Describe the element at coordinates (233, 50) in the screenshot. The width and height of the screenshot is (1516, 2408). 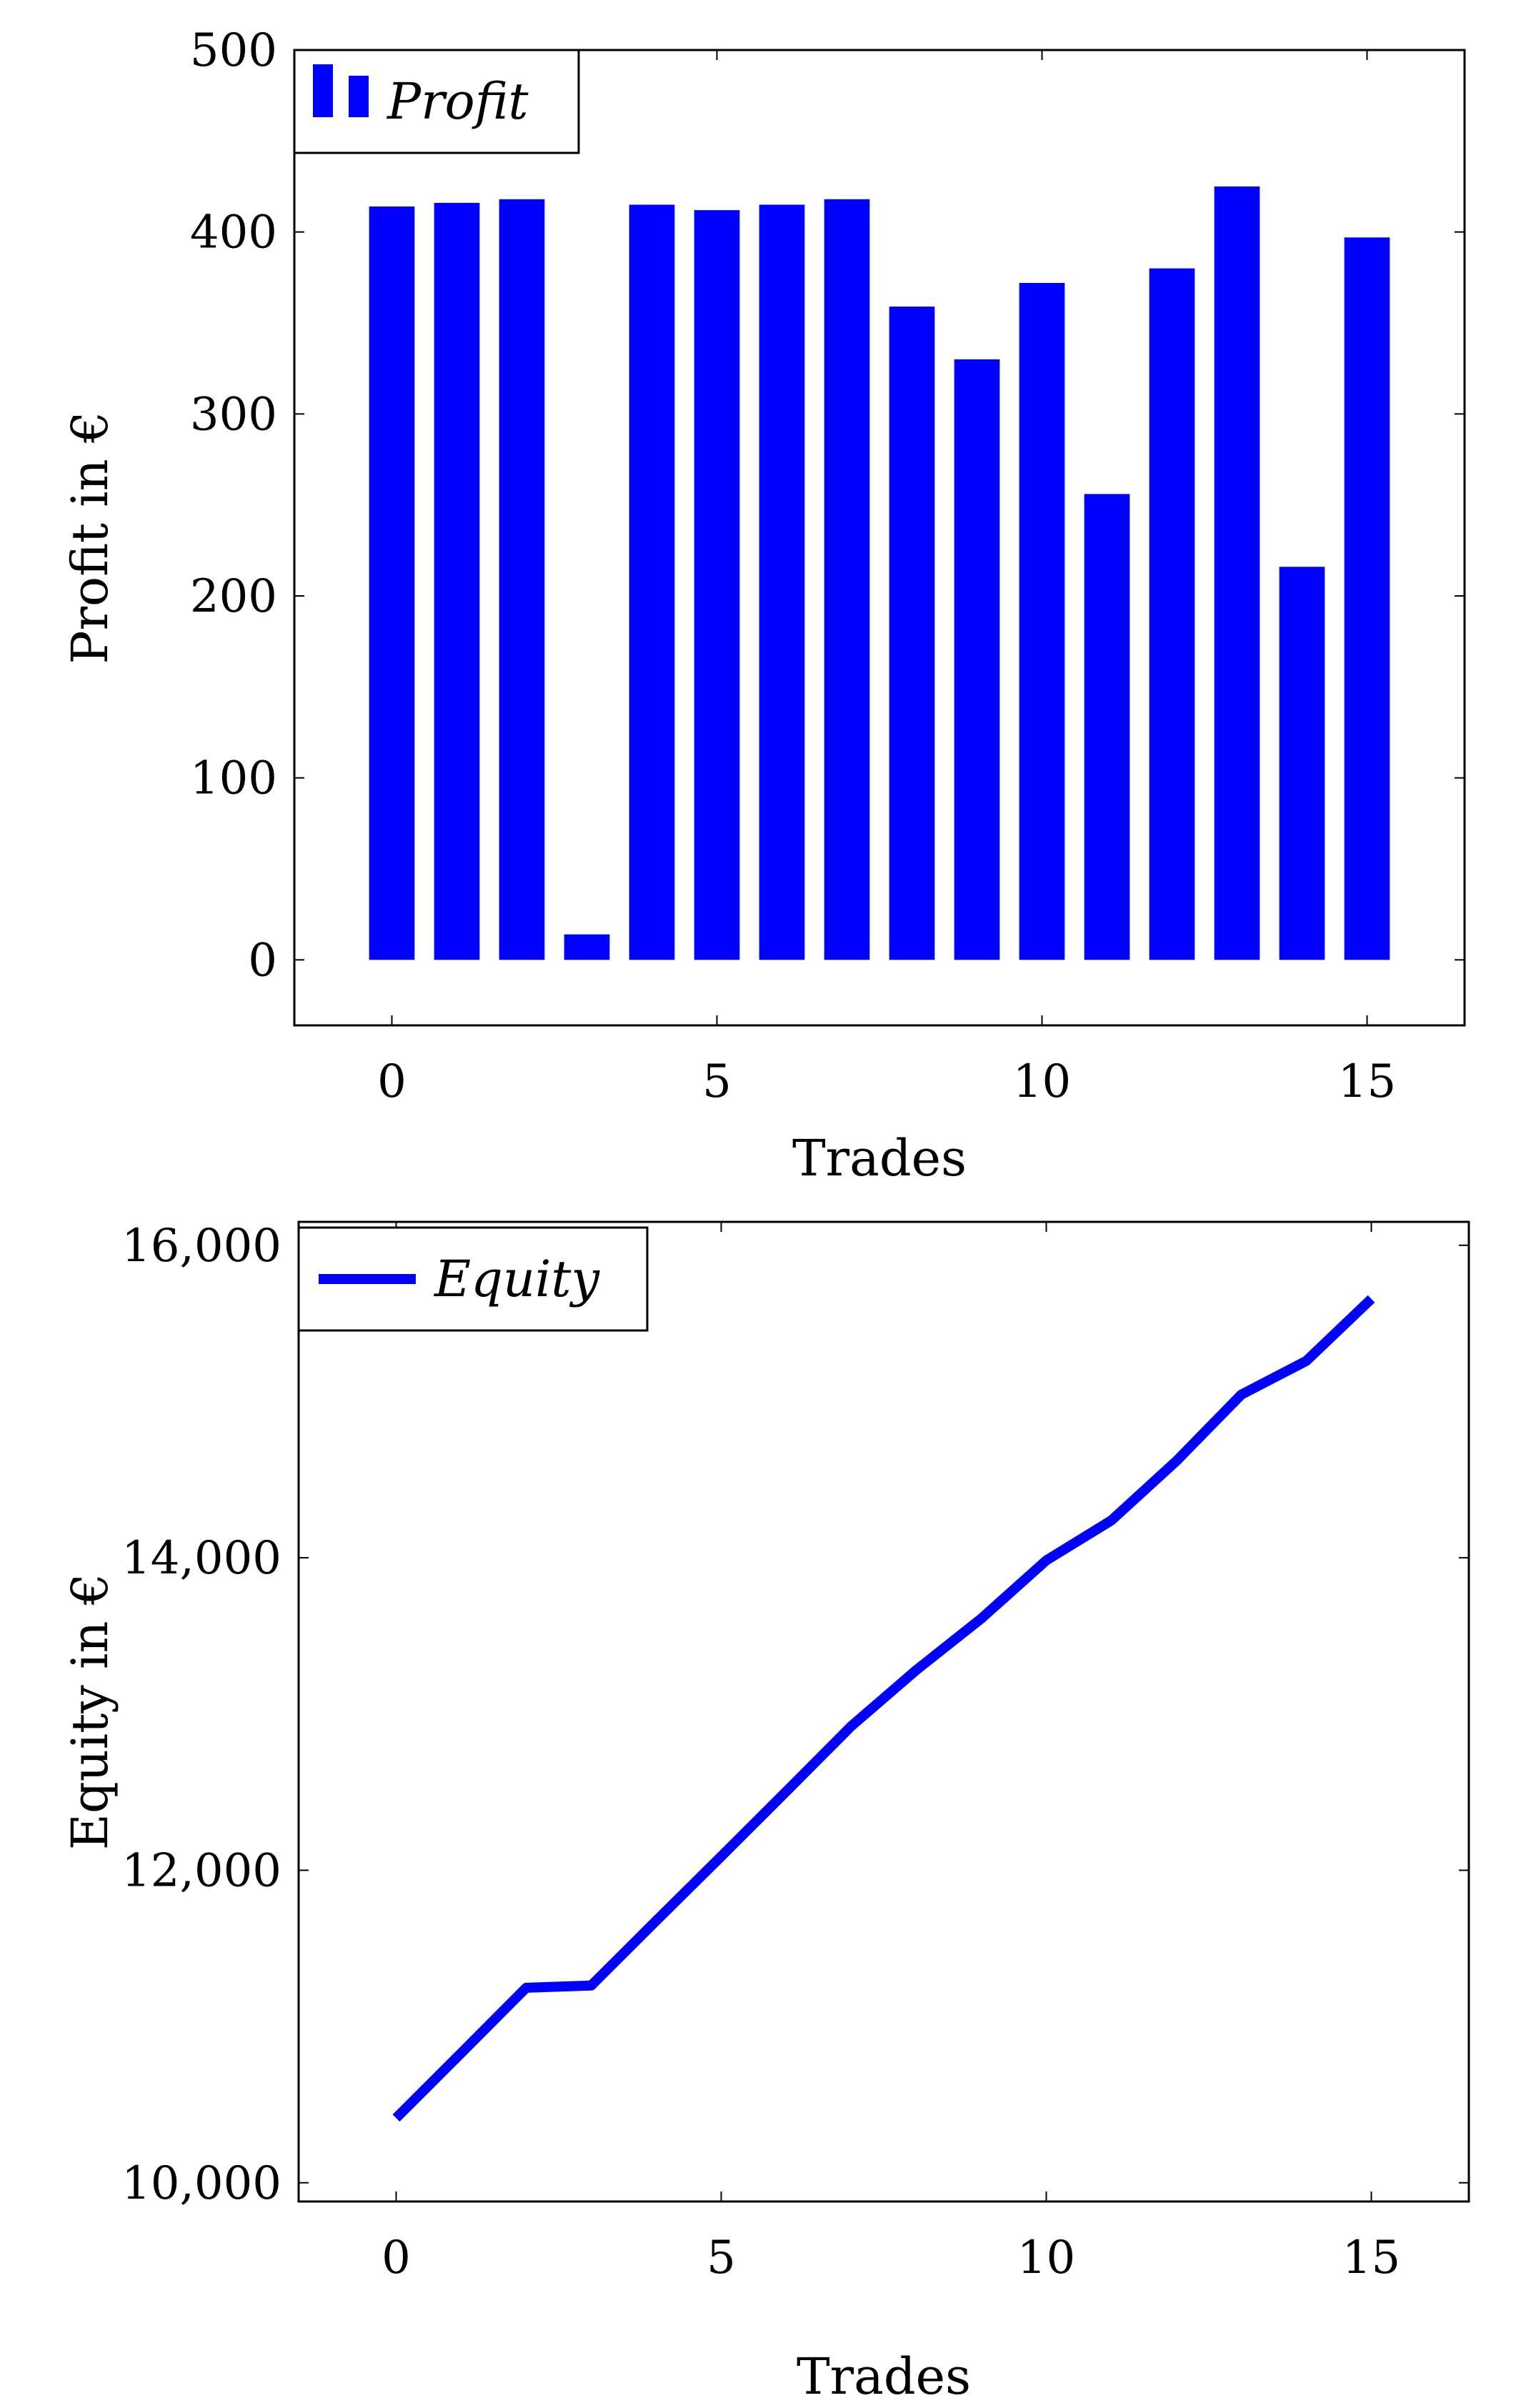
I see `y-tick-label: 500` at that location.